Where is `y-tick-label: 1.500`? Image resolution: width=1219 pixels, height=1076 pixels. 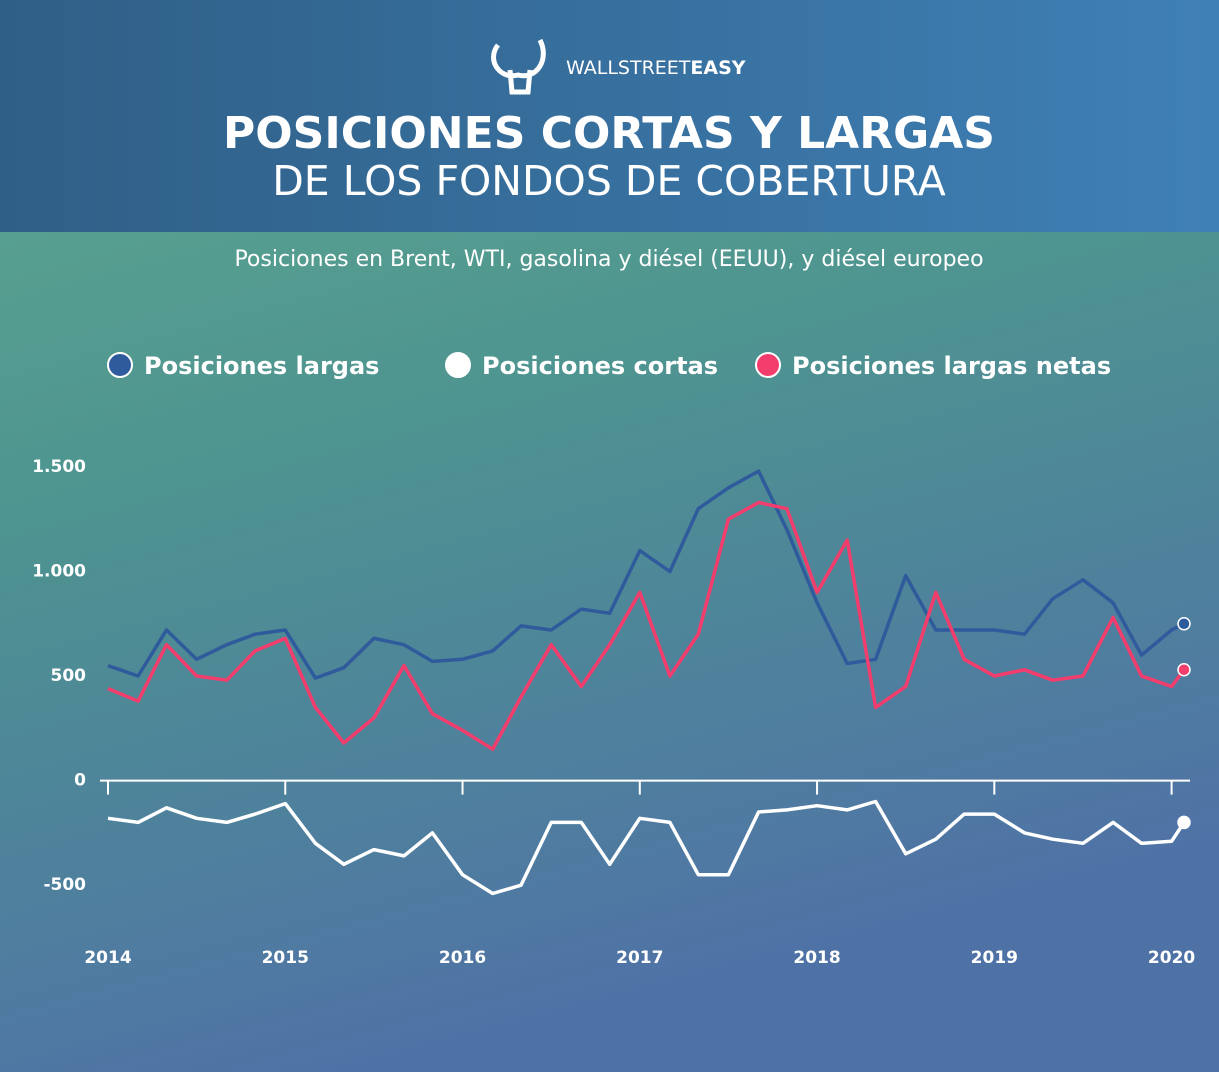 y-tick-label: 1.500 is located at coordinates (59, 467).